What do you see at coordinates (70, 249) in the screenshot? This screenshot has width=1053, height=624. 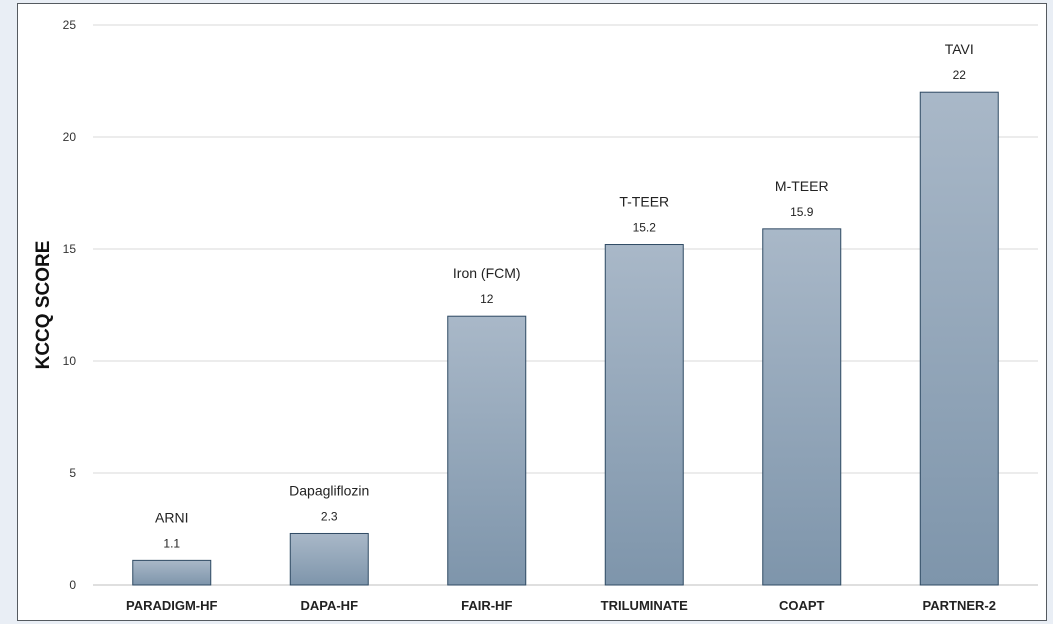 I see `y-tick-label: 15` at bounding box center [70, 249].